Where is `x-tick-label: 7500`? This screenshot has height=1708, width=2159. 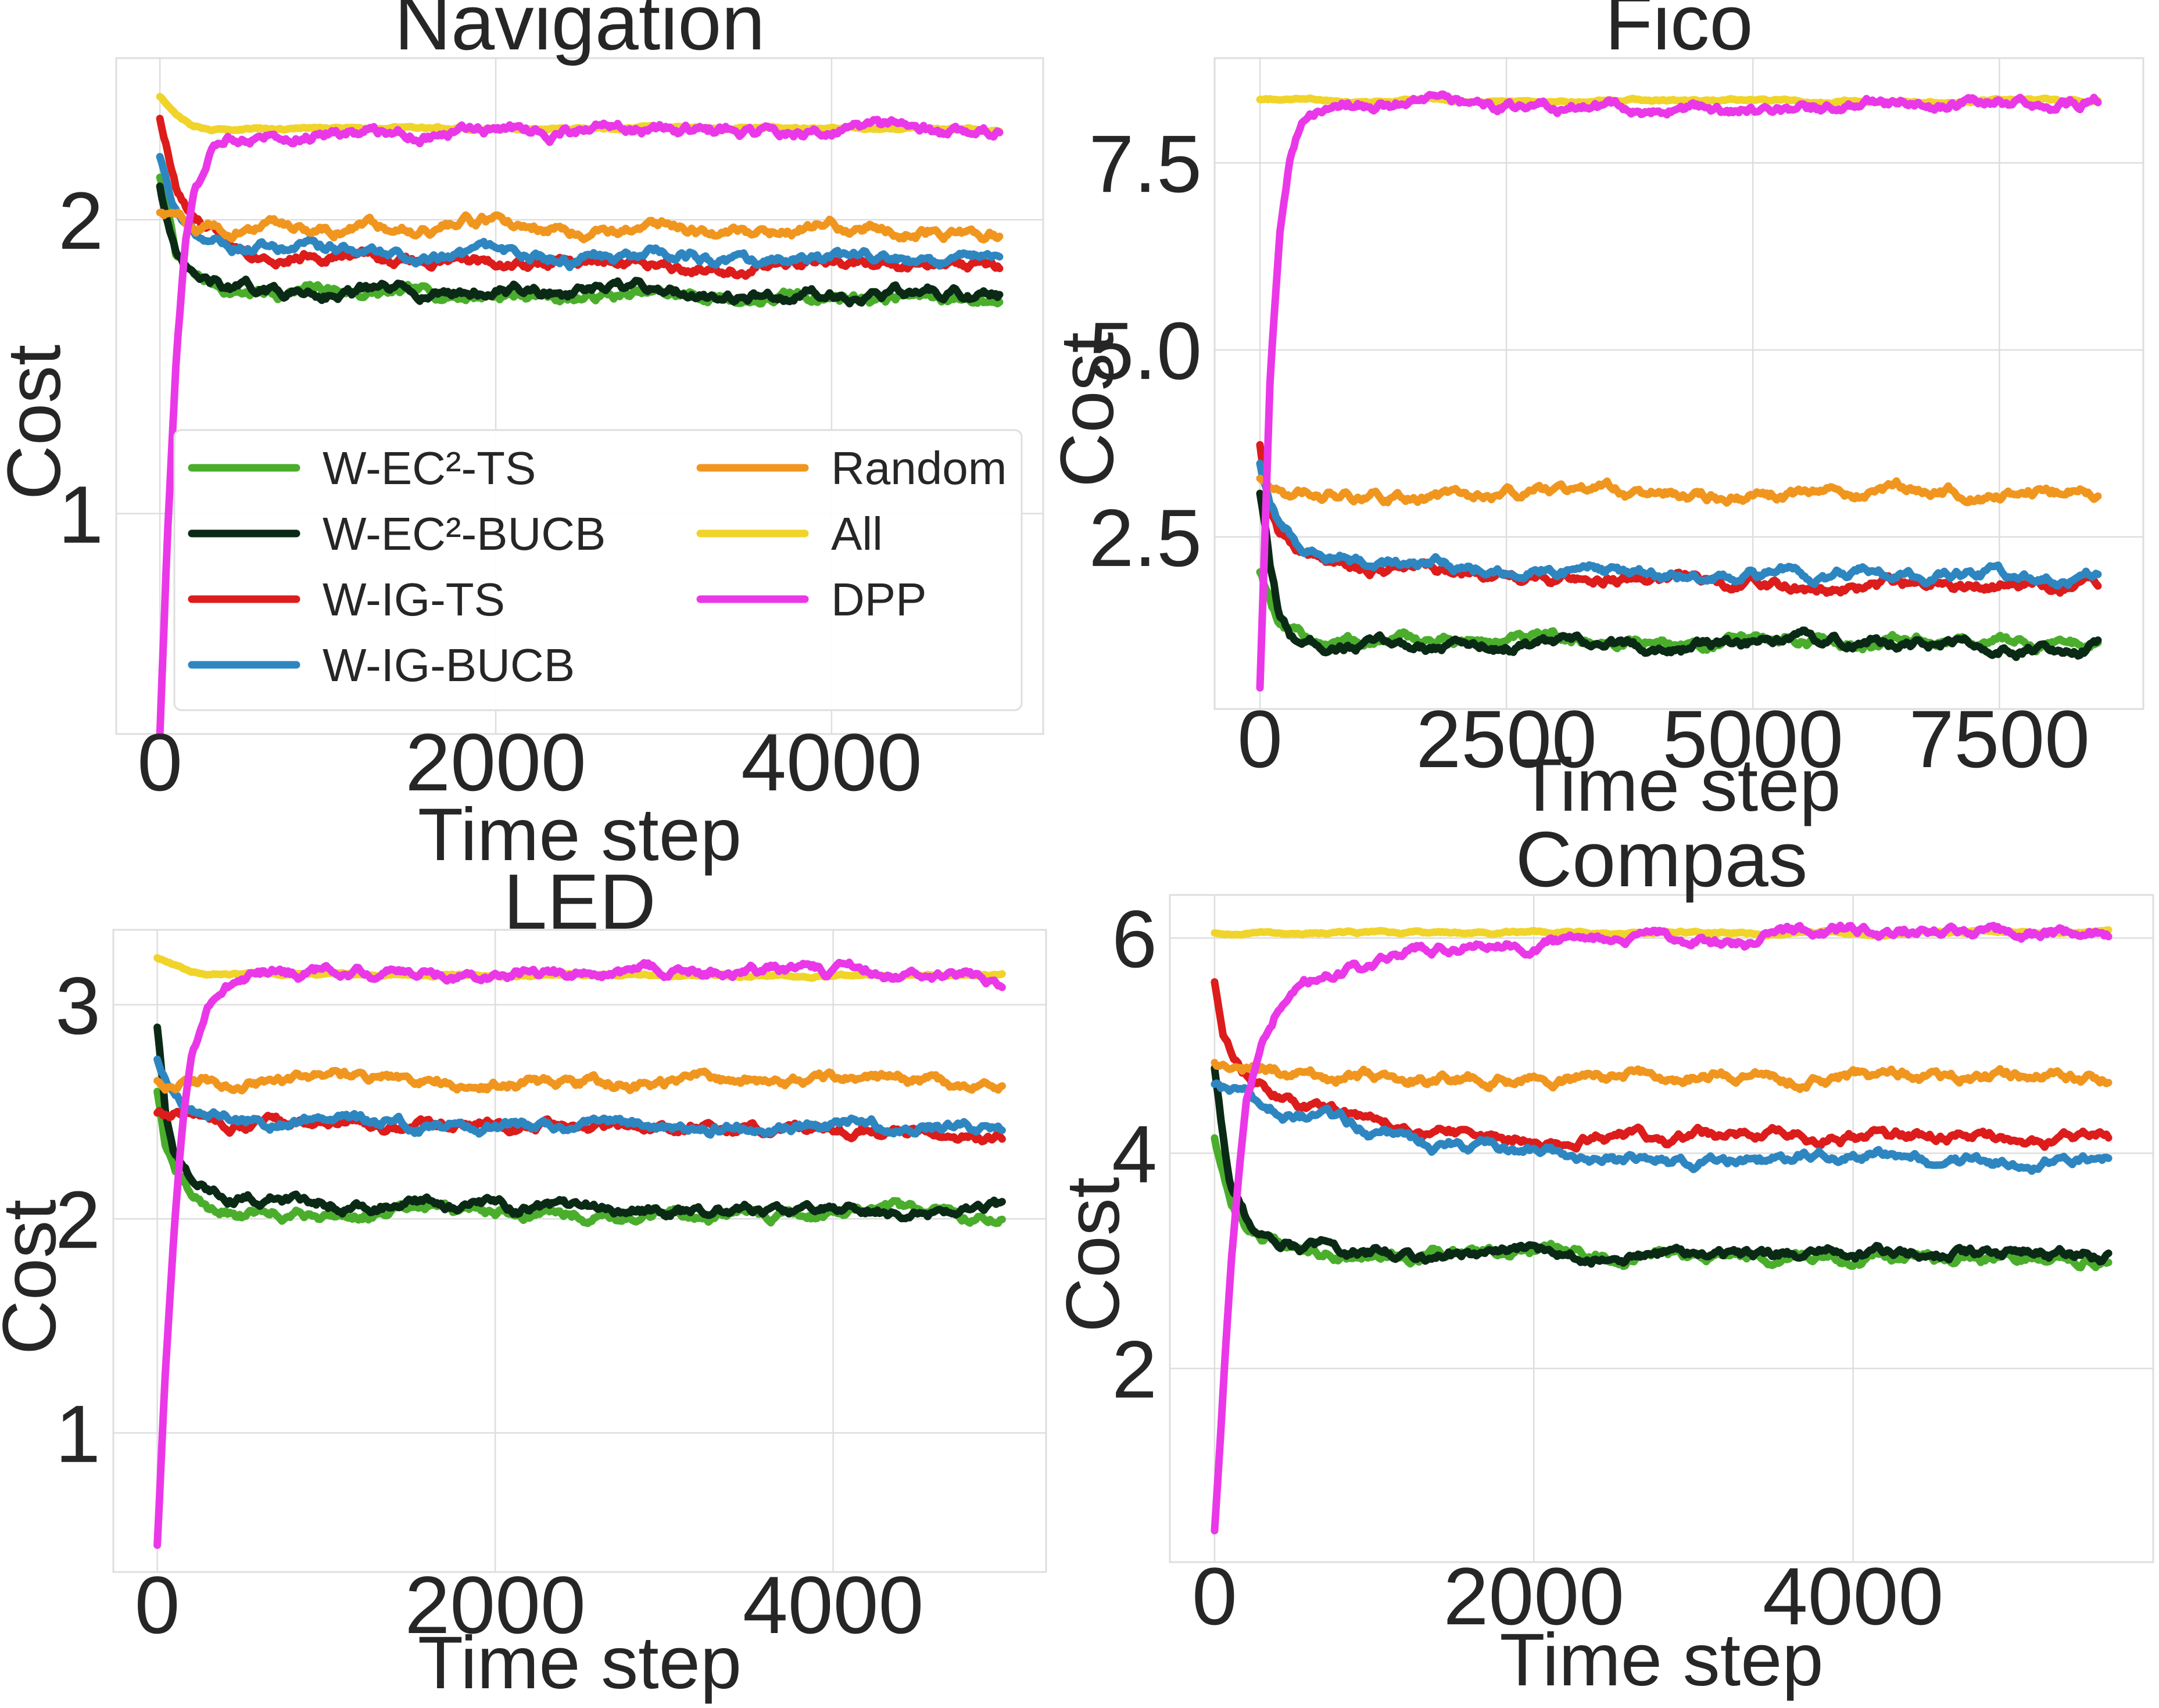
x-tick-label: 7500 is located at coordinates (1999, 739).